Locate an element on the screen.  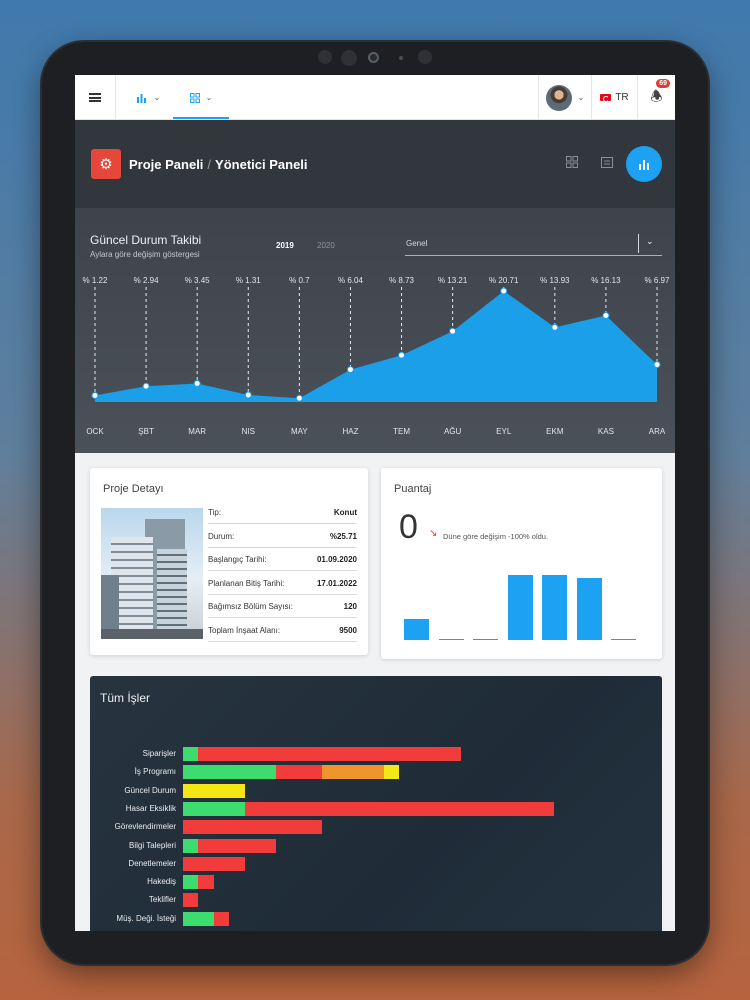
user-menu-button: ⌄ is located at coordinates (565, 97).